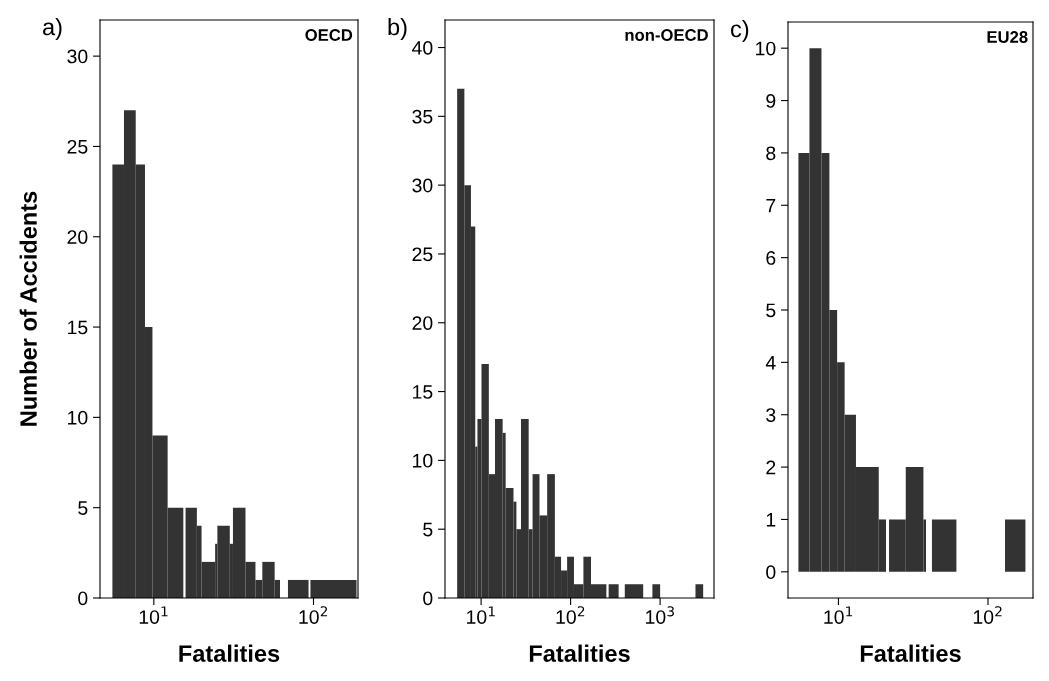  What do you see at coordinates (28, 308) in the screenshot?
I see `y-axis-title: Number of Accidents` at bounding box center [28, 308].